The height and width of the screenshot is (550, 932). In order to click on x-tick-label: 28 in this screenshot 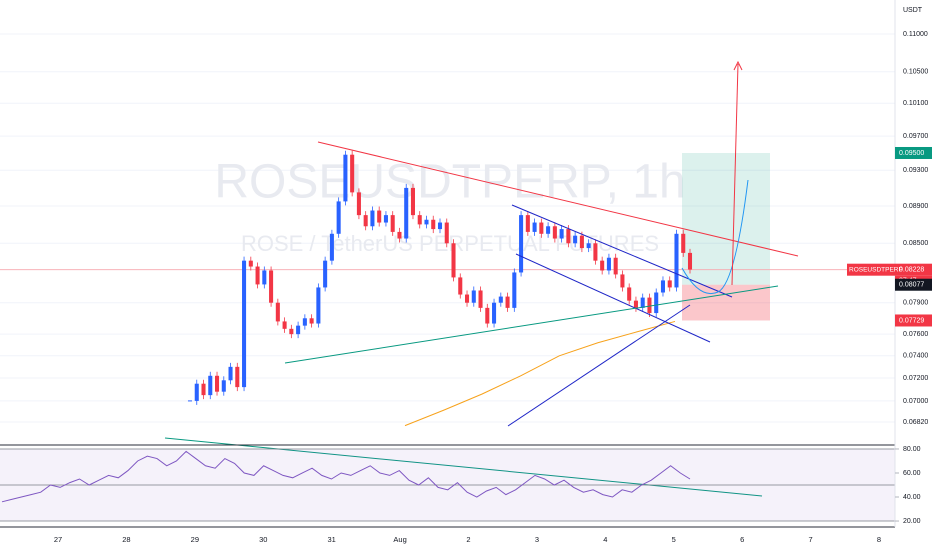, I will do `click(126, 539)`.